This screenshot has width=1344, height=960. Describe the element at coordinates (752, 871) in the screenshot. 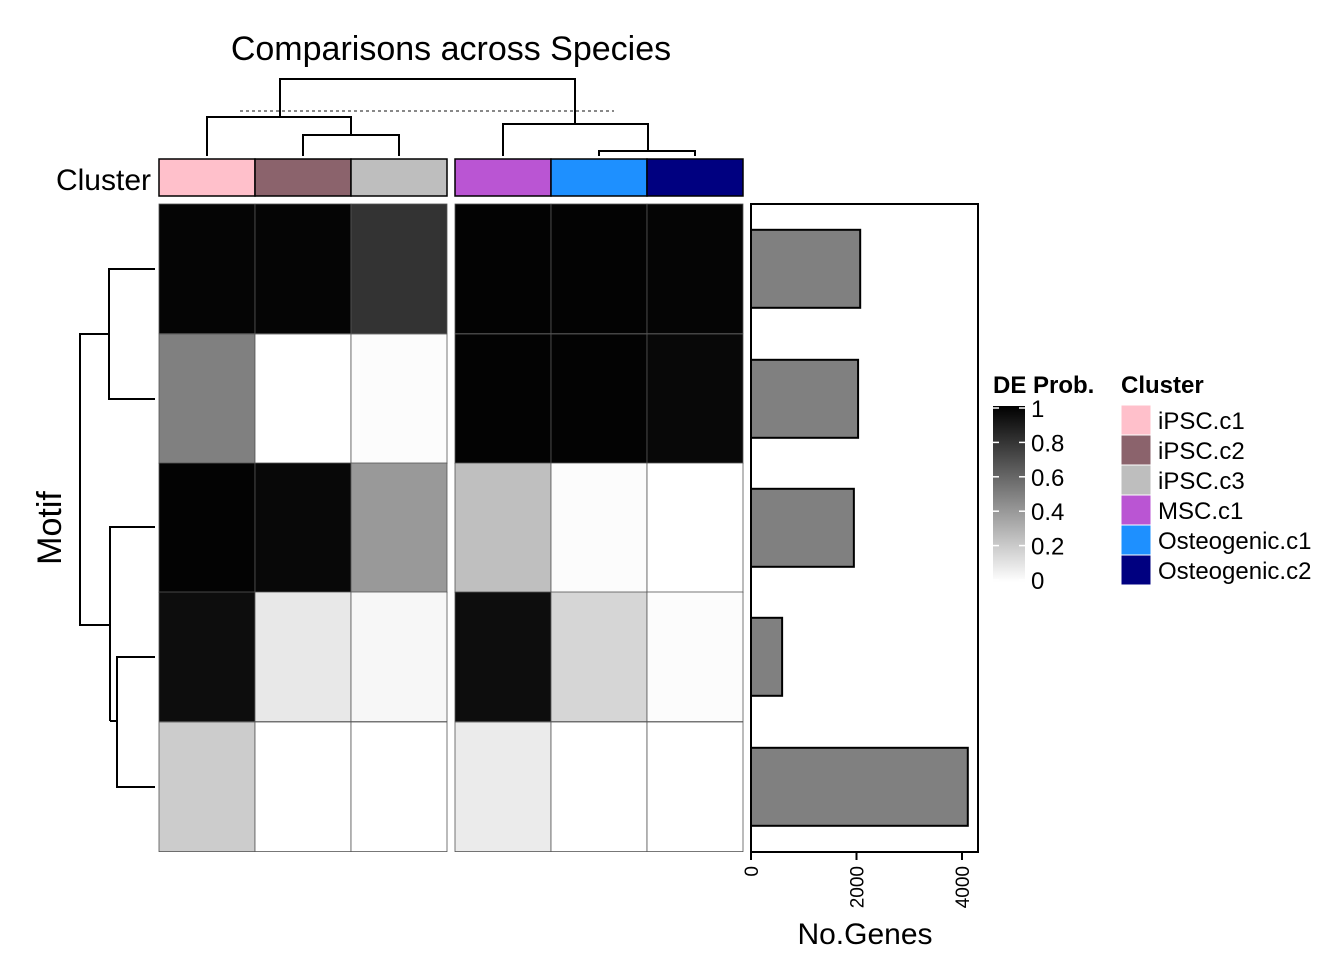

I see `bar-axis-tick-label: 0` at that location.